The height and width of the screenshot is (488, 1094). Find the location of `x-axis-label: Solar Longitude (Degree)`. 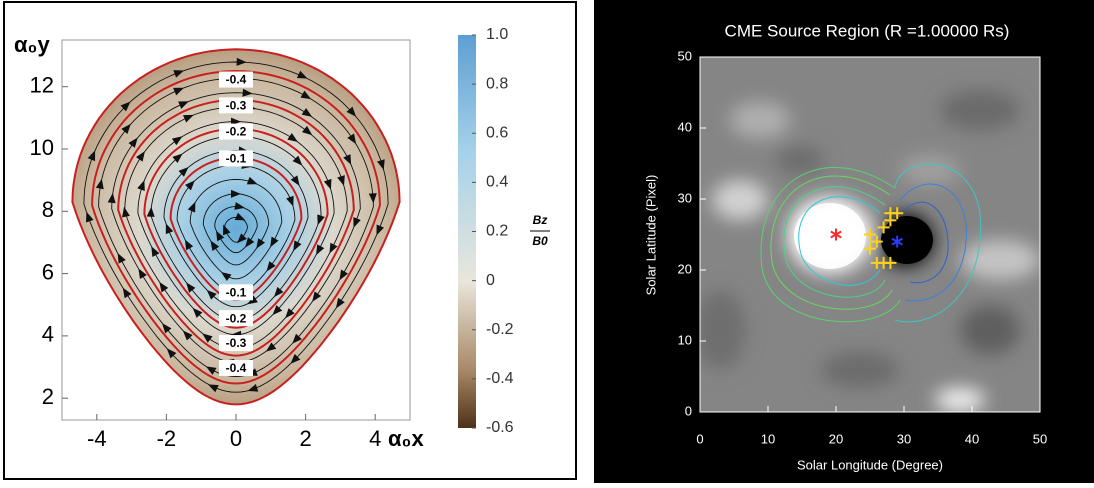

x-axis-label: Solar Longitude (Degree) is located at coordinates (870, 464).